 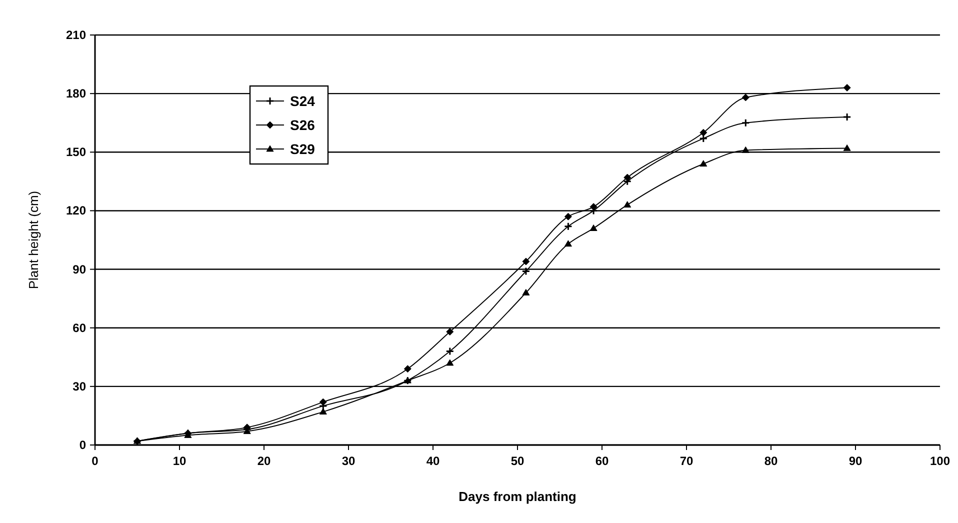 What do you see at coordinates (95, 461) in the screenshot?
I see `x-tick-label: 0` at bounding box center [95, 461].